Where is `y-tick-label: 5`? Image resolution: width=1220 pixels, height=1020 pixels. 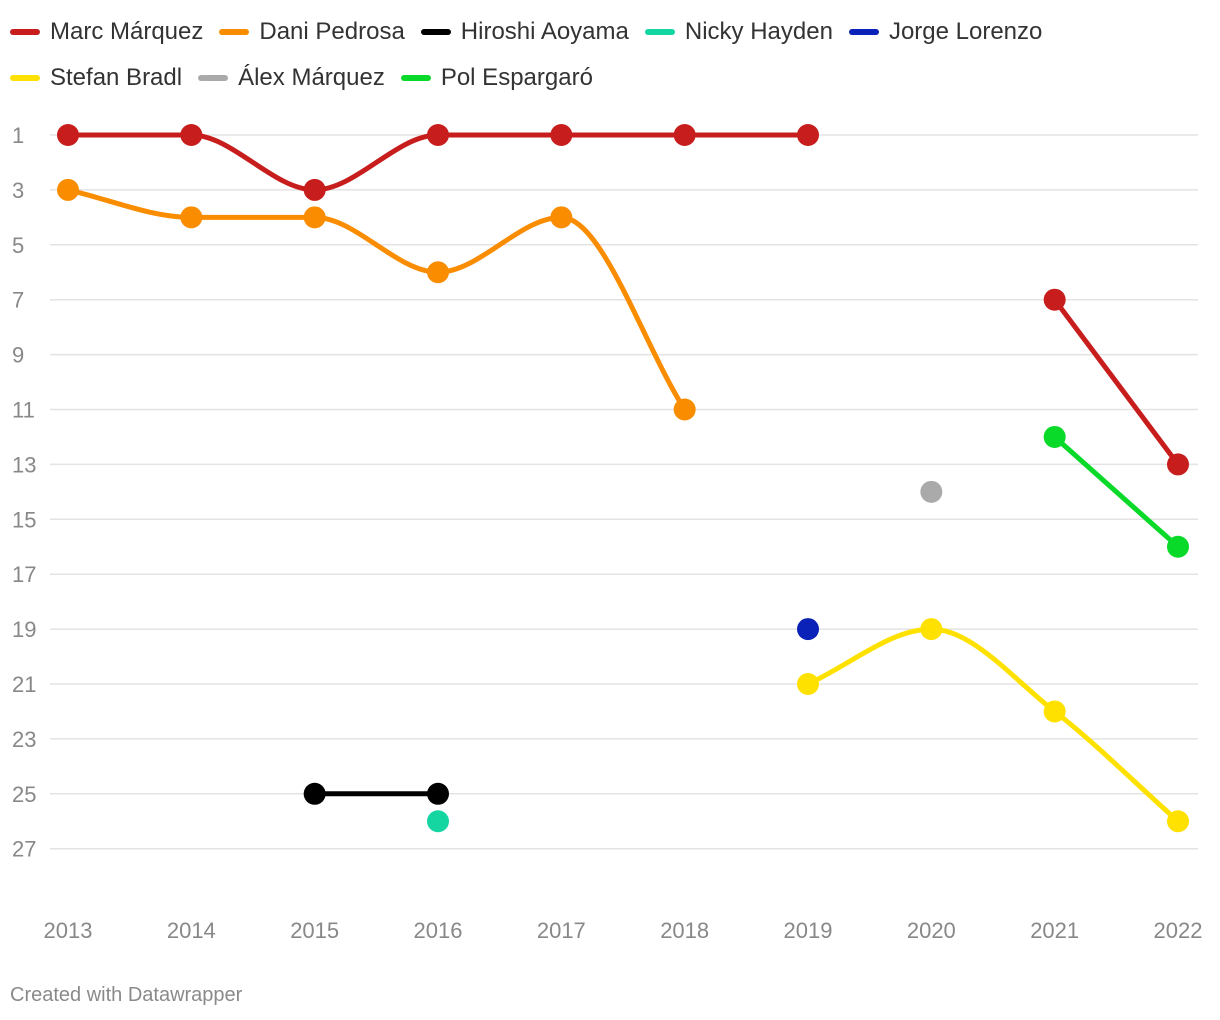 y-tick-label: 5 is located at coordinates (18, 245).